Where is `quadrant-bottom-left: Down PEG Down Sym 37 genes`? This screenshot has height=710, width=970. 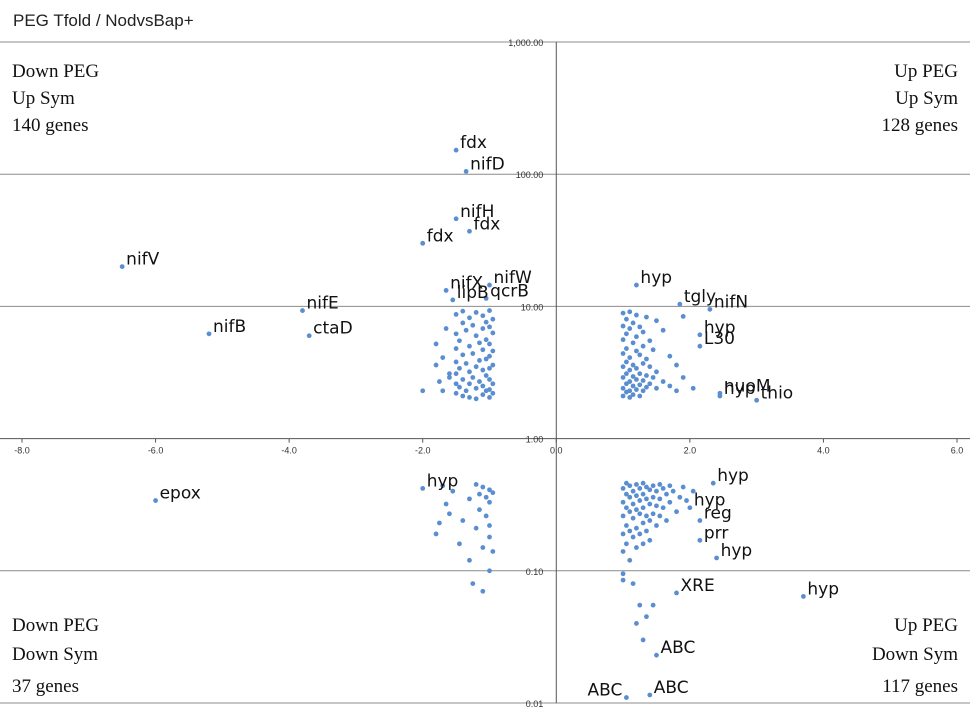 quadrant-bottom-left: Down PEG Down Sym 37 genes is located at coordinates (55, 656).